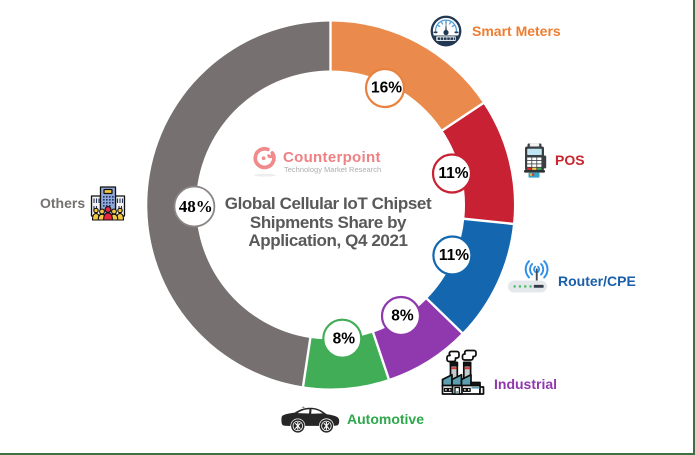 The image size is (695, 455). What do you see at coordinates (386, 88) in the screenshot?
I see `svg-text: 16%` at bounding box center [386, 88].